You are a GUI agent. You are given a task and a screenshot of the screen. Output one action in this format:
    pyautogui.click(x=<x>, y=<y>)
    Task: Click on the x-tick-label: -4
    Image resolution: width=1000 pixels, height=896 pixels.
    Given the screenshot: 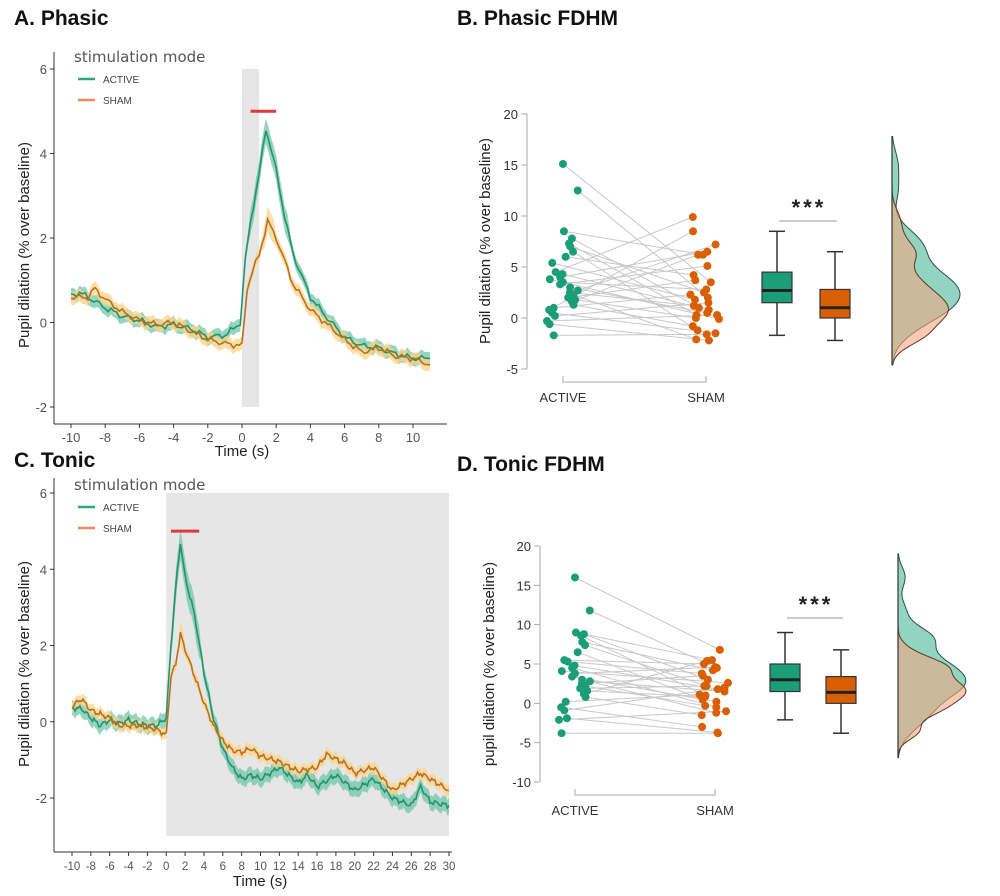 What is the action you would take?
    pyautogui.click(x=128, y=867)
    